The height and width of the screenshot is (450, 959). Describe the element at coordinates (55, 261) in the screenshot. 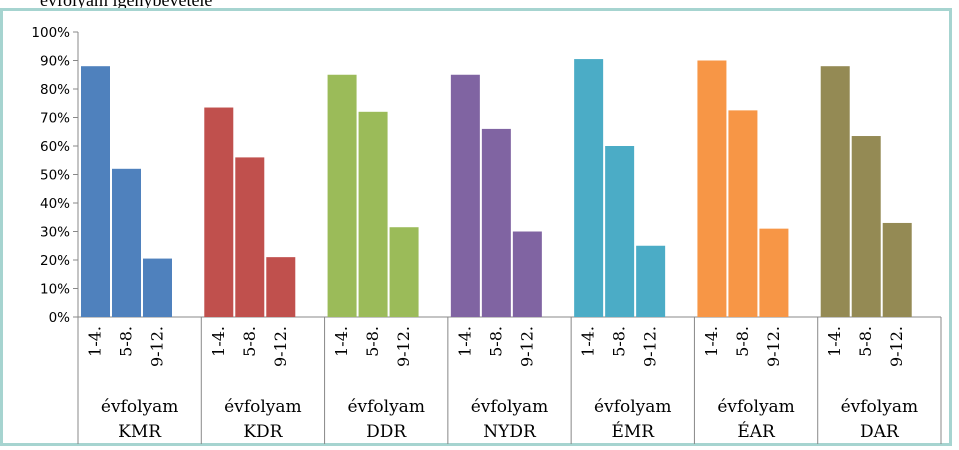

I see `y-tick-label: 20%` at that location.